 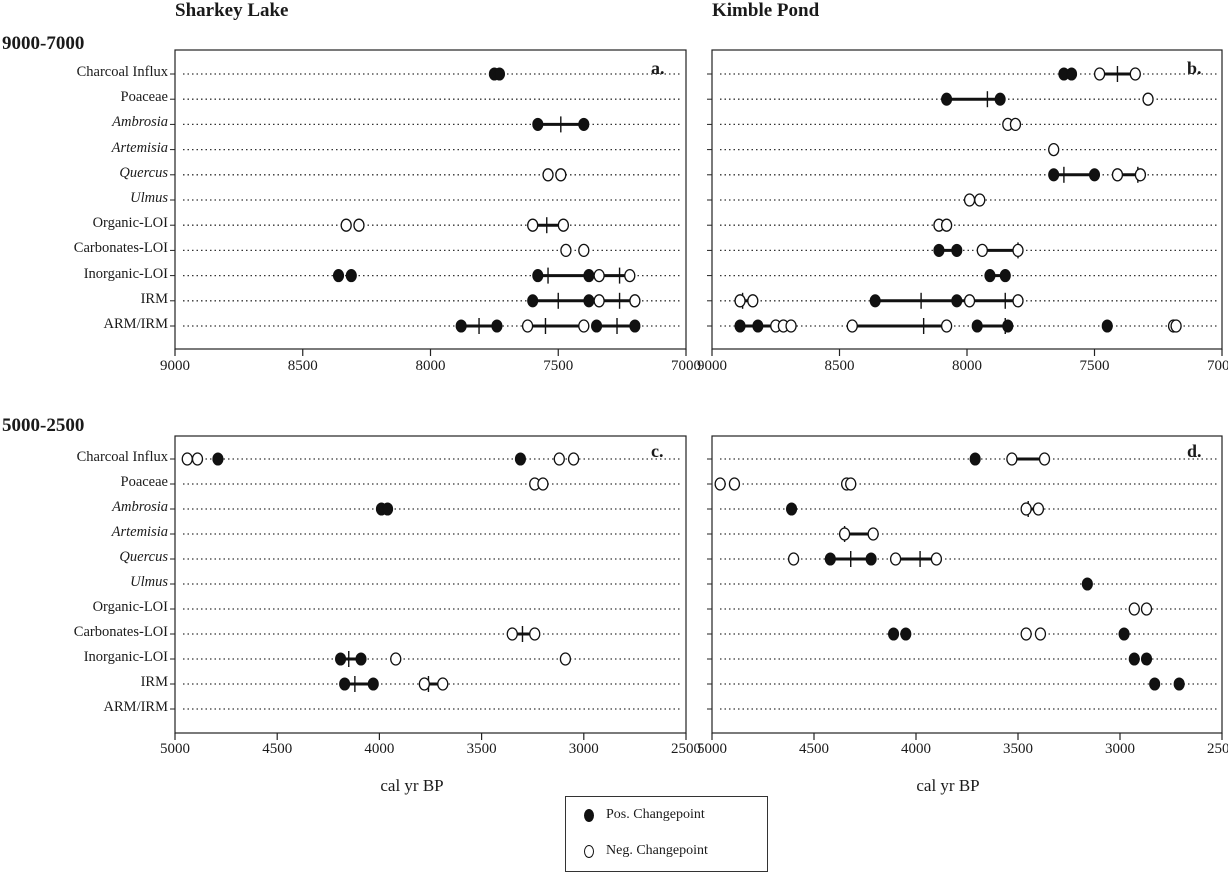 What do you see at coordinates (657, 850) in the screenshot?
I see `legend-label-neg: Neg. Changepoint` at bounding box center [657, 850].